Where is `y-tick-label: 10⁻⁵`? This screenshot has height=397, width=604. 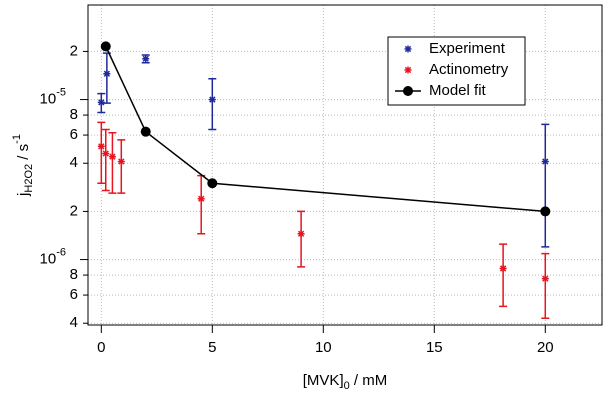
y-tick-label: 10⁻⁵ is located at coordinates (53, 96).